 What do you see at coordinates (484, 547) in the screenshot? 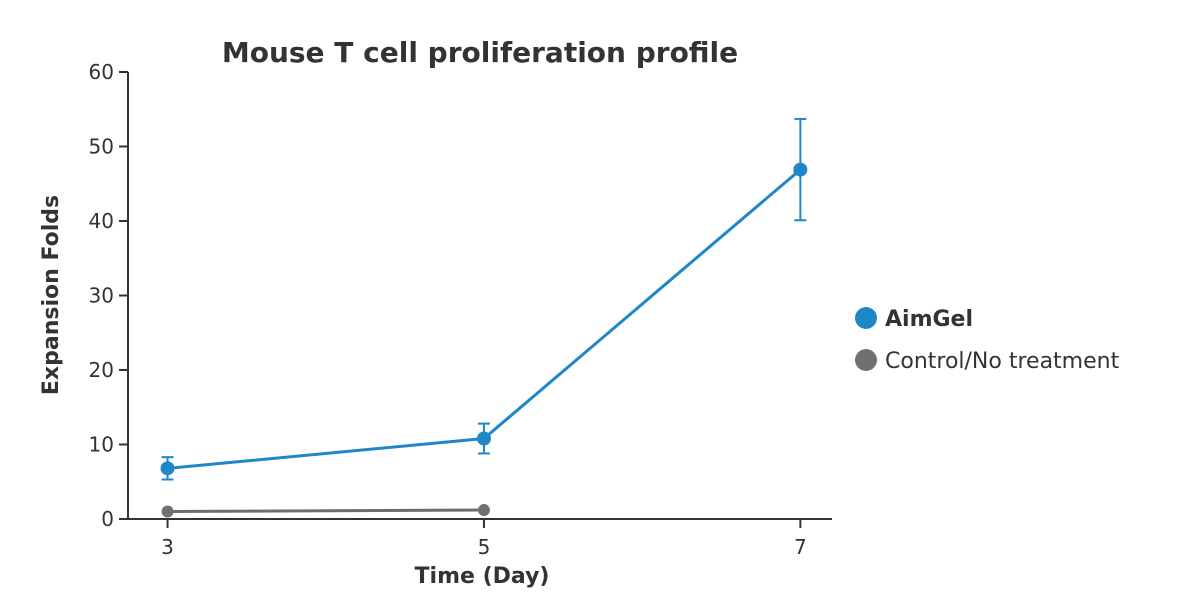
I see `x-tick-label: 5` at bounding box center [484, 547].